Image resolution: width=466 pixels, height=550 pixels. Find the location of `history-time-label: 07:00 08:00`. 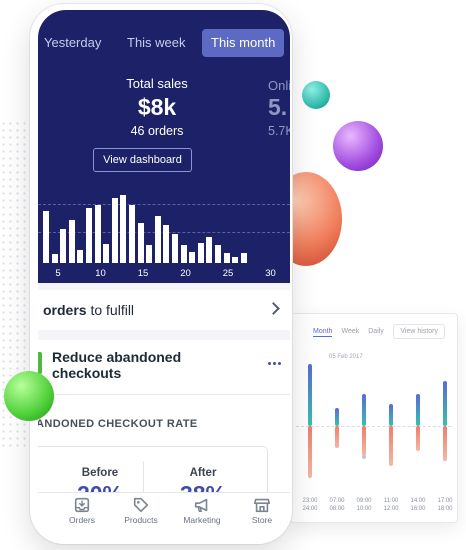

history-time-label: 07:00 08:00 is located at coordinates (337, 505).